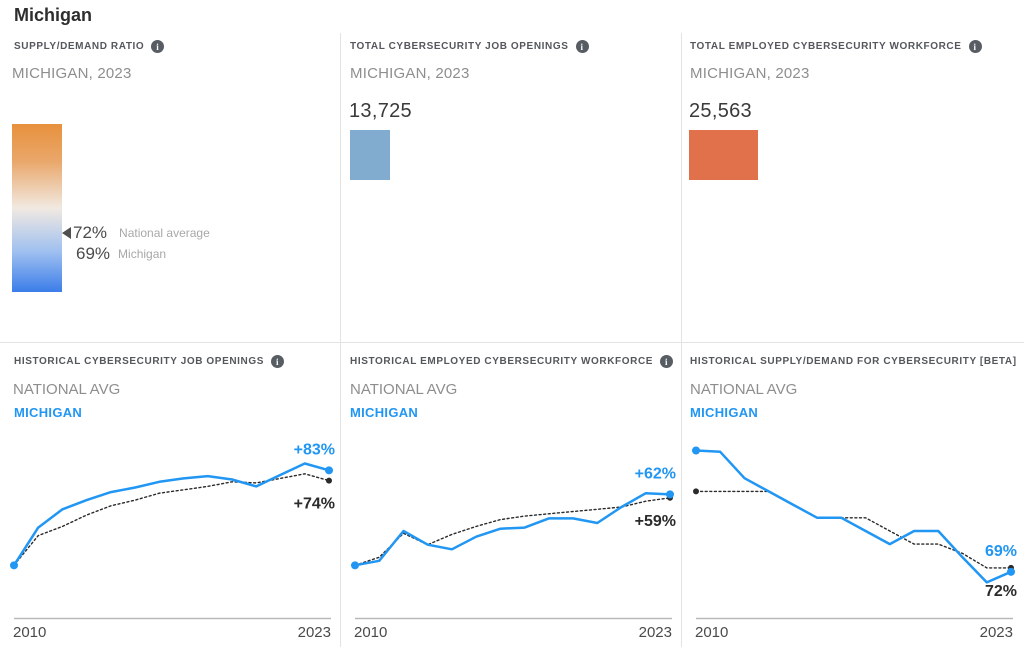  I want to click on marker-triangle-icon, so click(66, 232).